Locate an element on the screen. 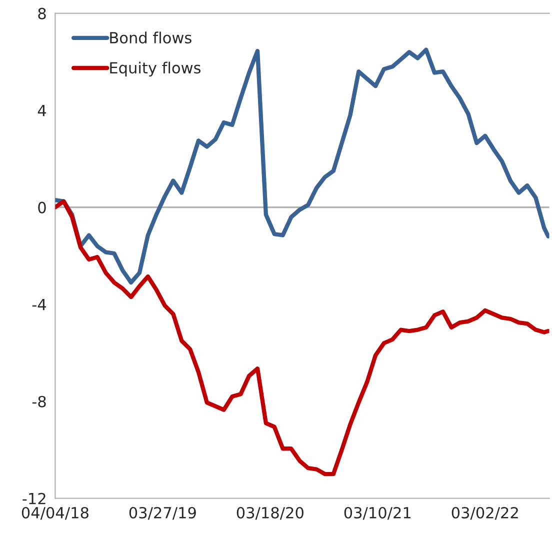 The width and height of the screenshot is (552, 533). x-tick-label: 03/02/22 is located at coordinates (485, 513).